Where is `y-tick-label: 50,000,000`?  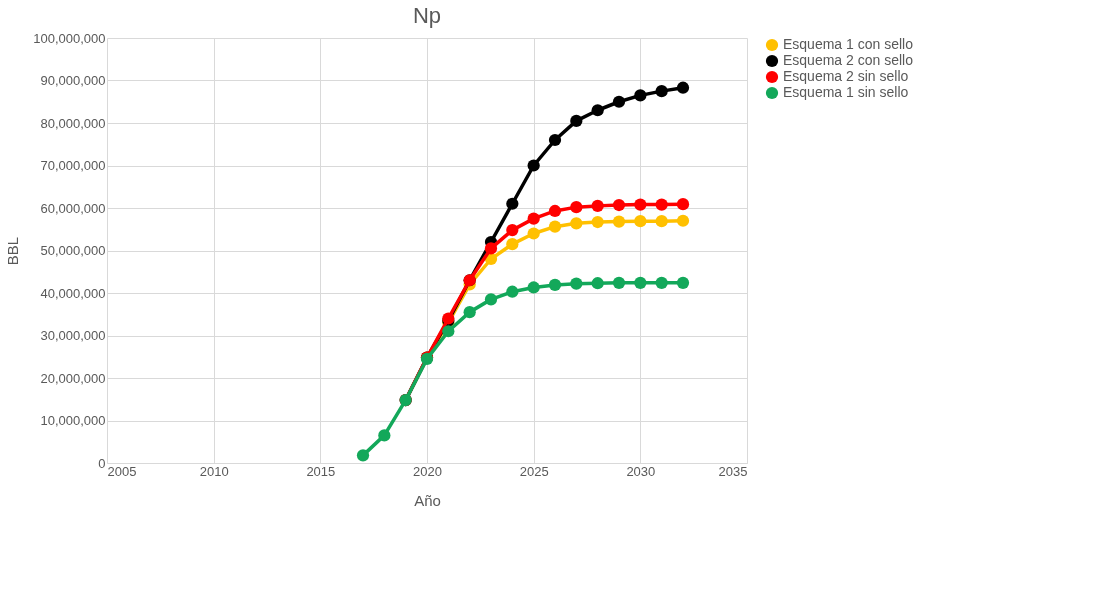
y-tick-label: 50,000,000 is located at coordinates (73, 250).